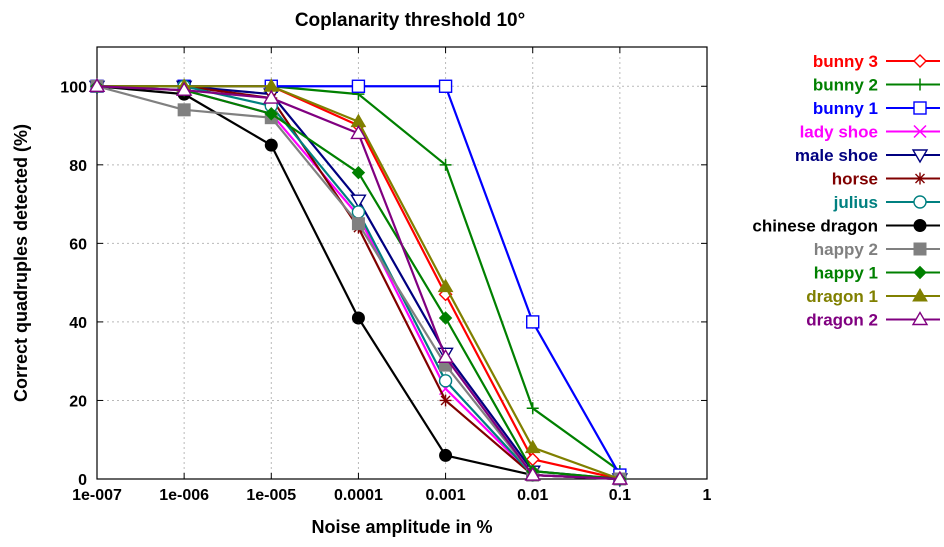  Describe the element at coordinates (886, 202) in the screenshot. I see `legend-entry: julius` at that location.